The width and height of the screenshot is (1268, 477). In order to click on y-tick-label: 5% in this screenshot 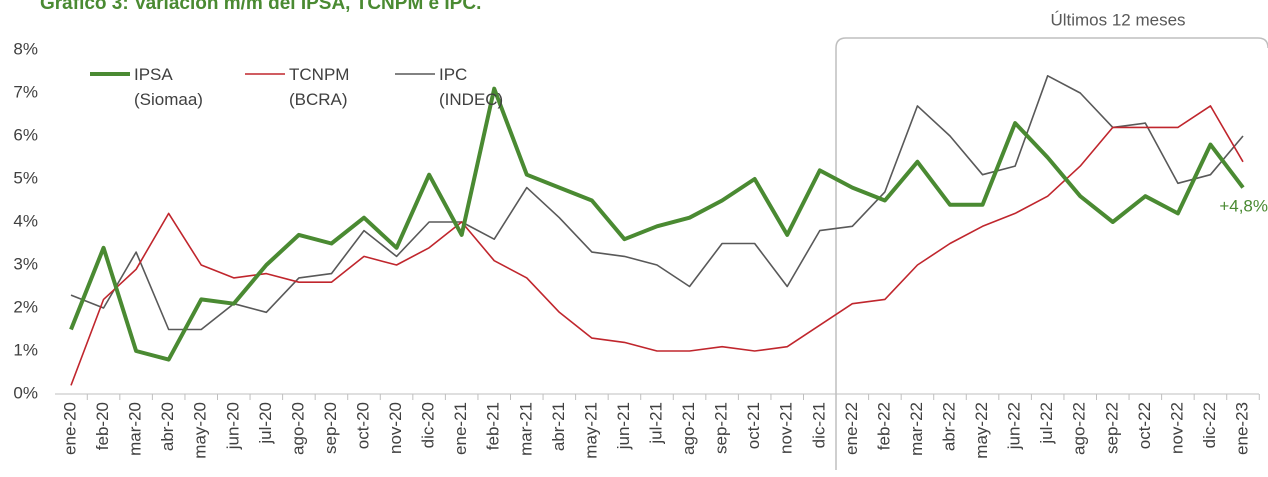, I will do `click(25, 177)`.